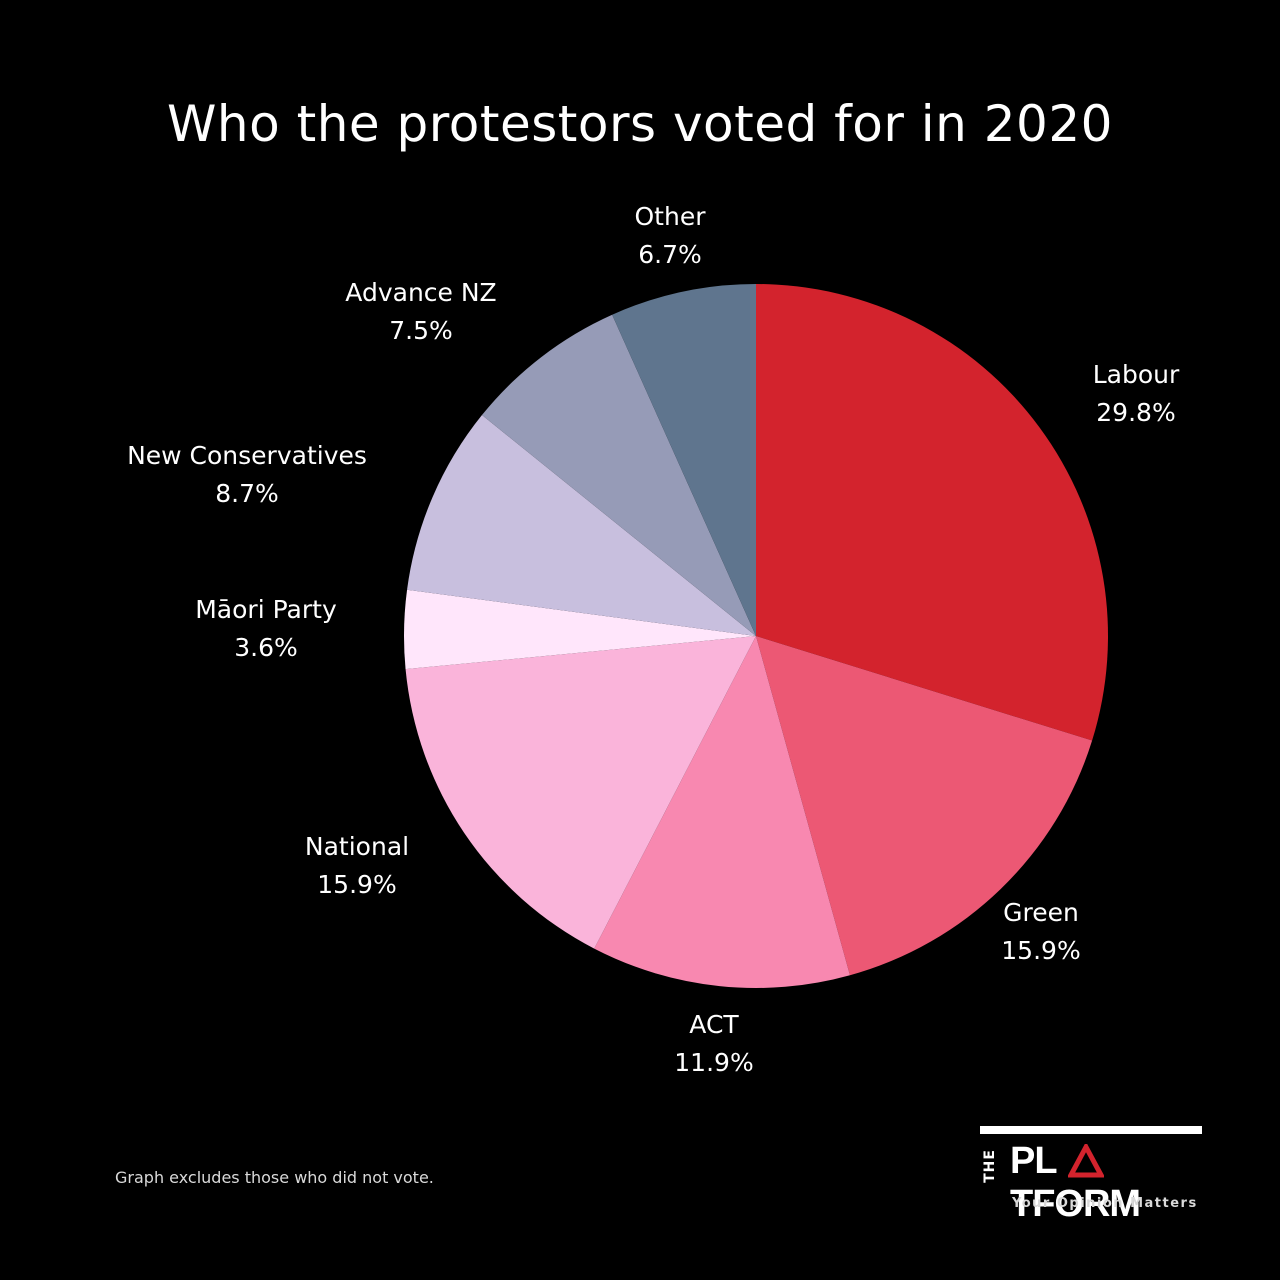 The width and height of the screenshot is (1280, 1280). What do you see at coordinates (1136, 412) in the screenshot?
I see `slice-label-value: 29.8%` at bounding box center [1136, 412].